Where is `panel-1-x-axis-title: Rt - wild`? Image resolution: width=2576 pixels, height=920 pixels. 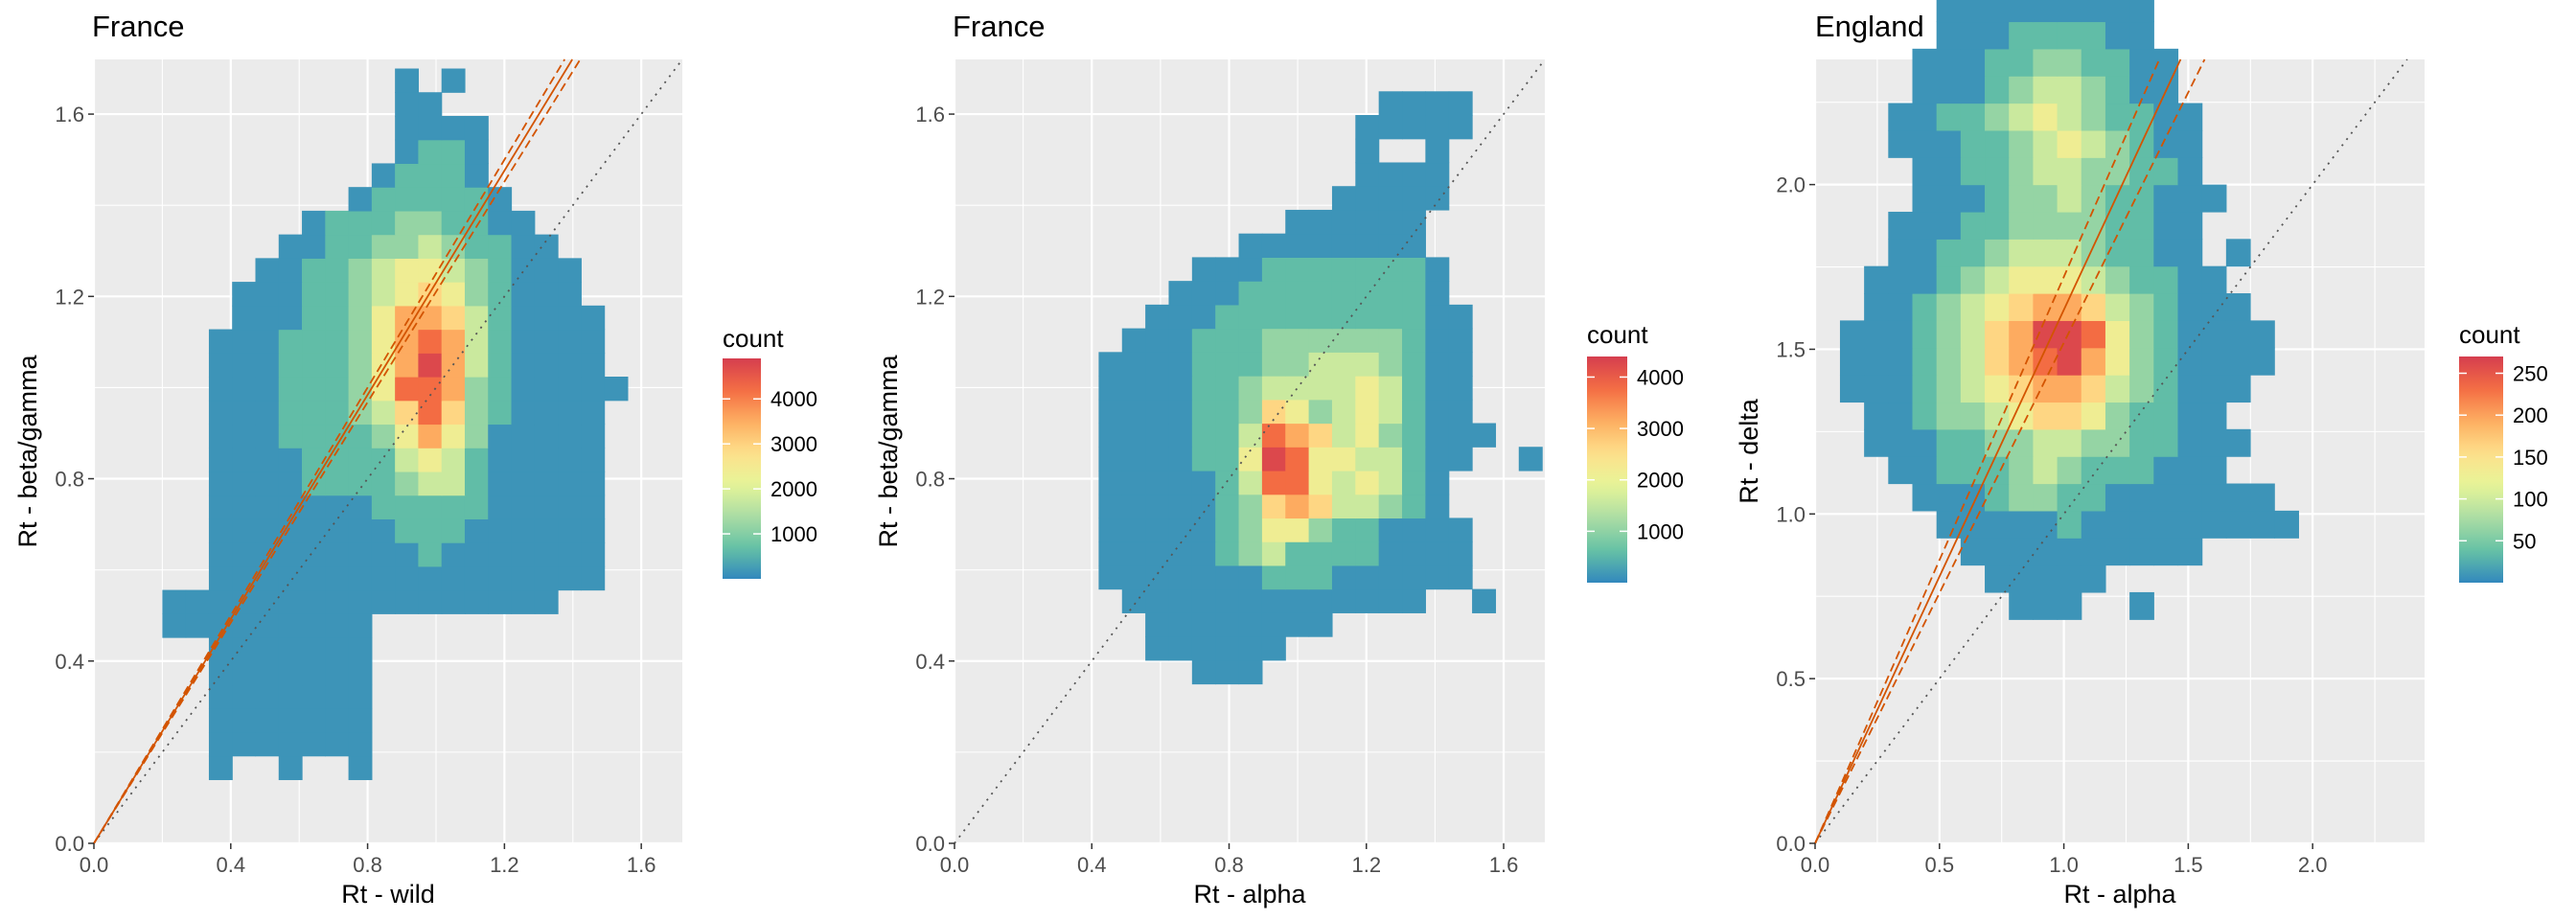
panel-1-x-axis-title: Rt - wild is located at coordinates (388, 894).